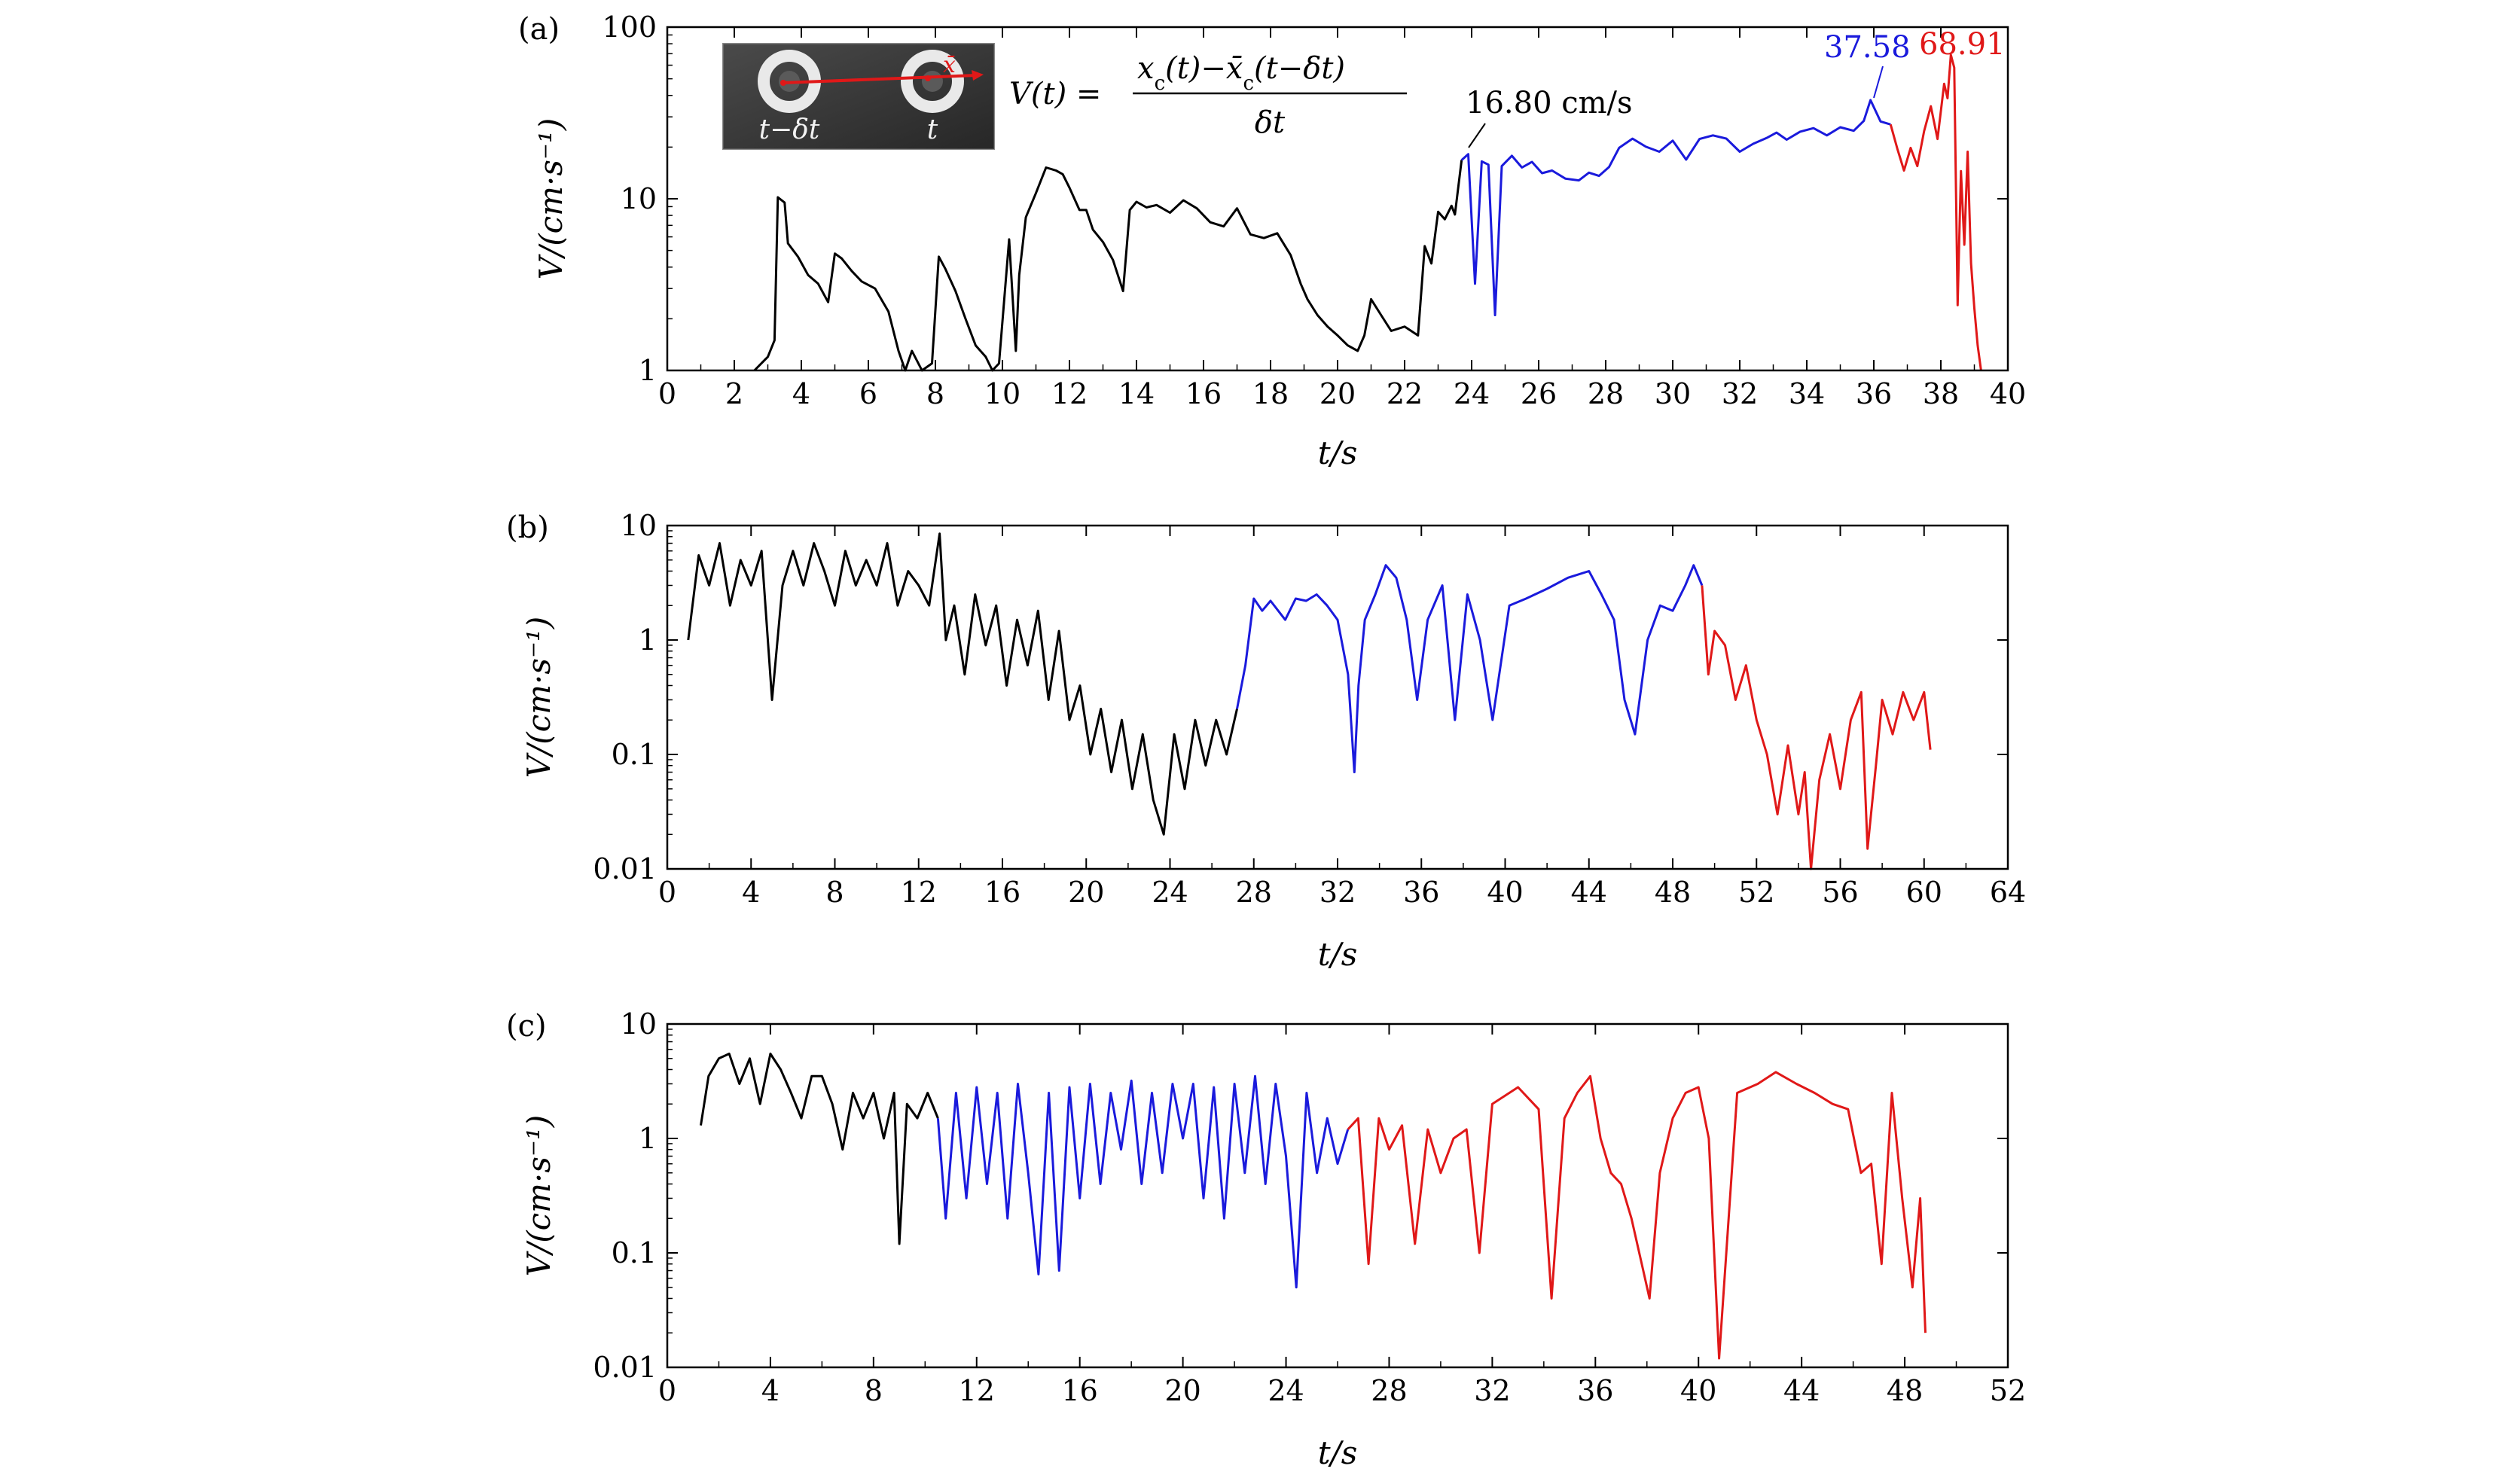  I want to click on inset-label-right: t, so click(932, 129).